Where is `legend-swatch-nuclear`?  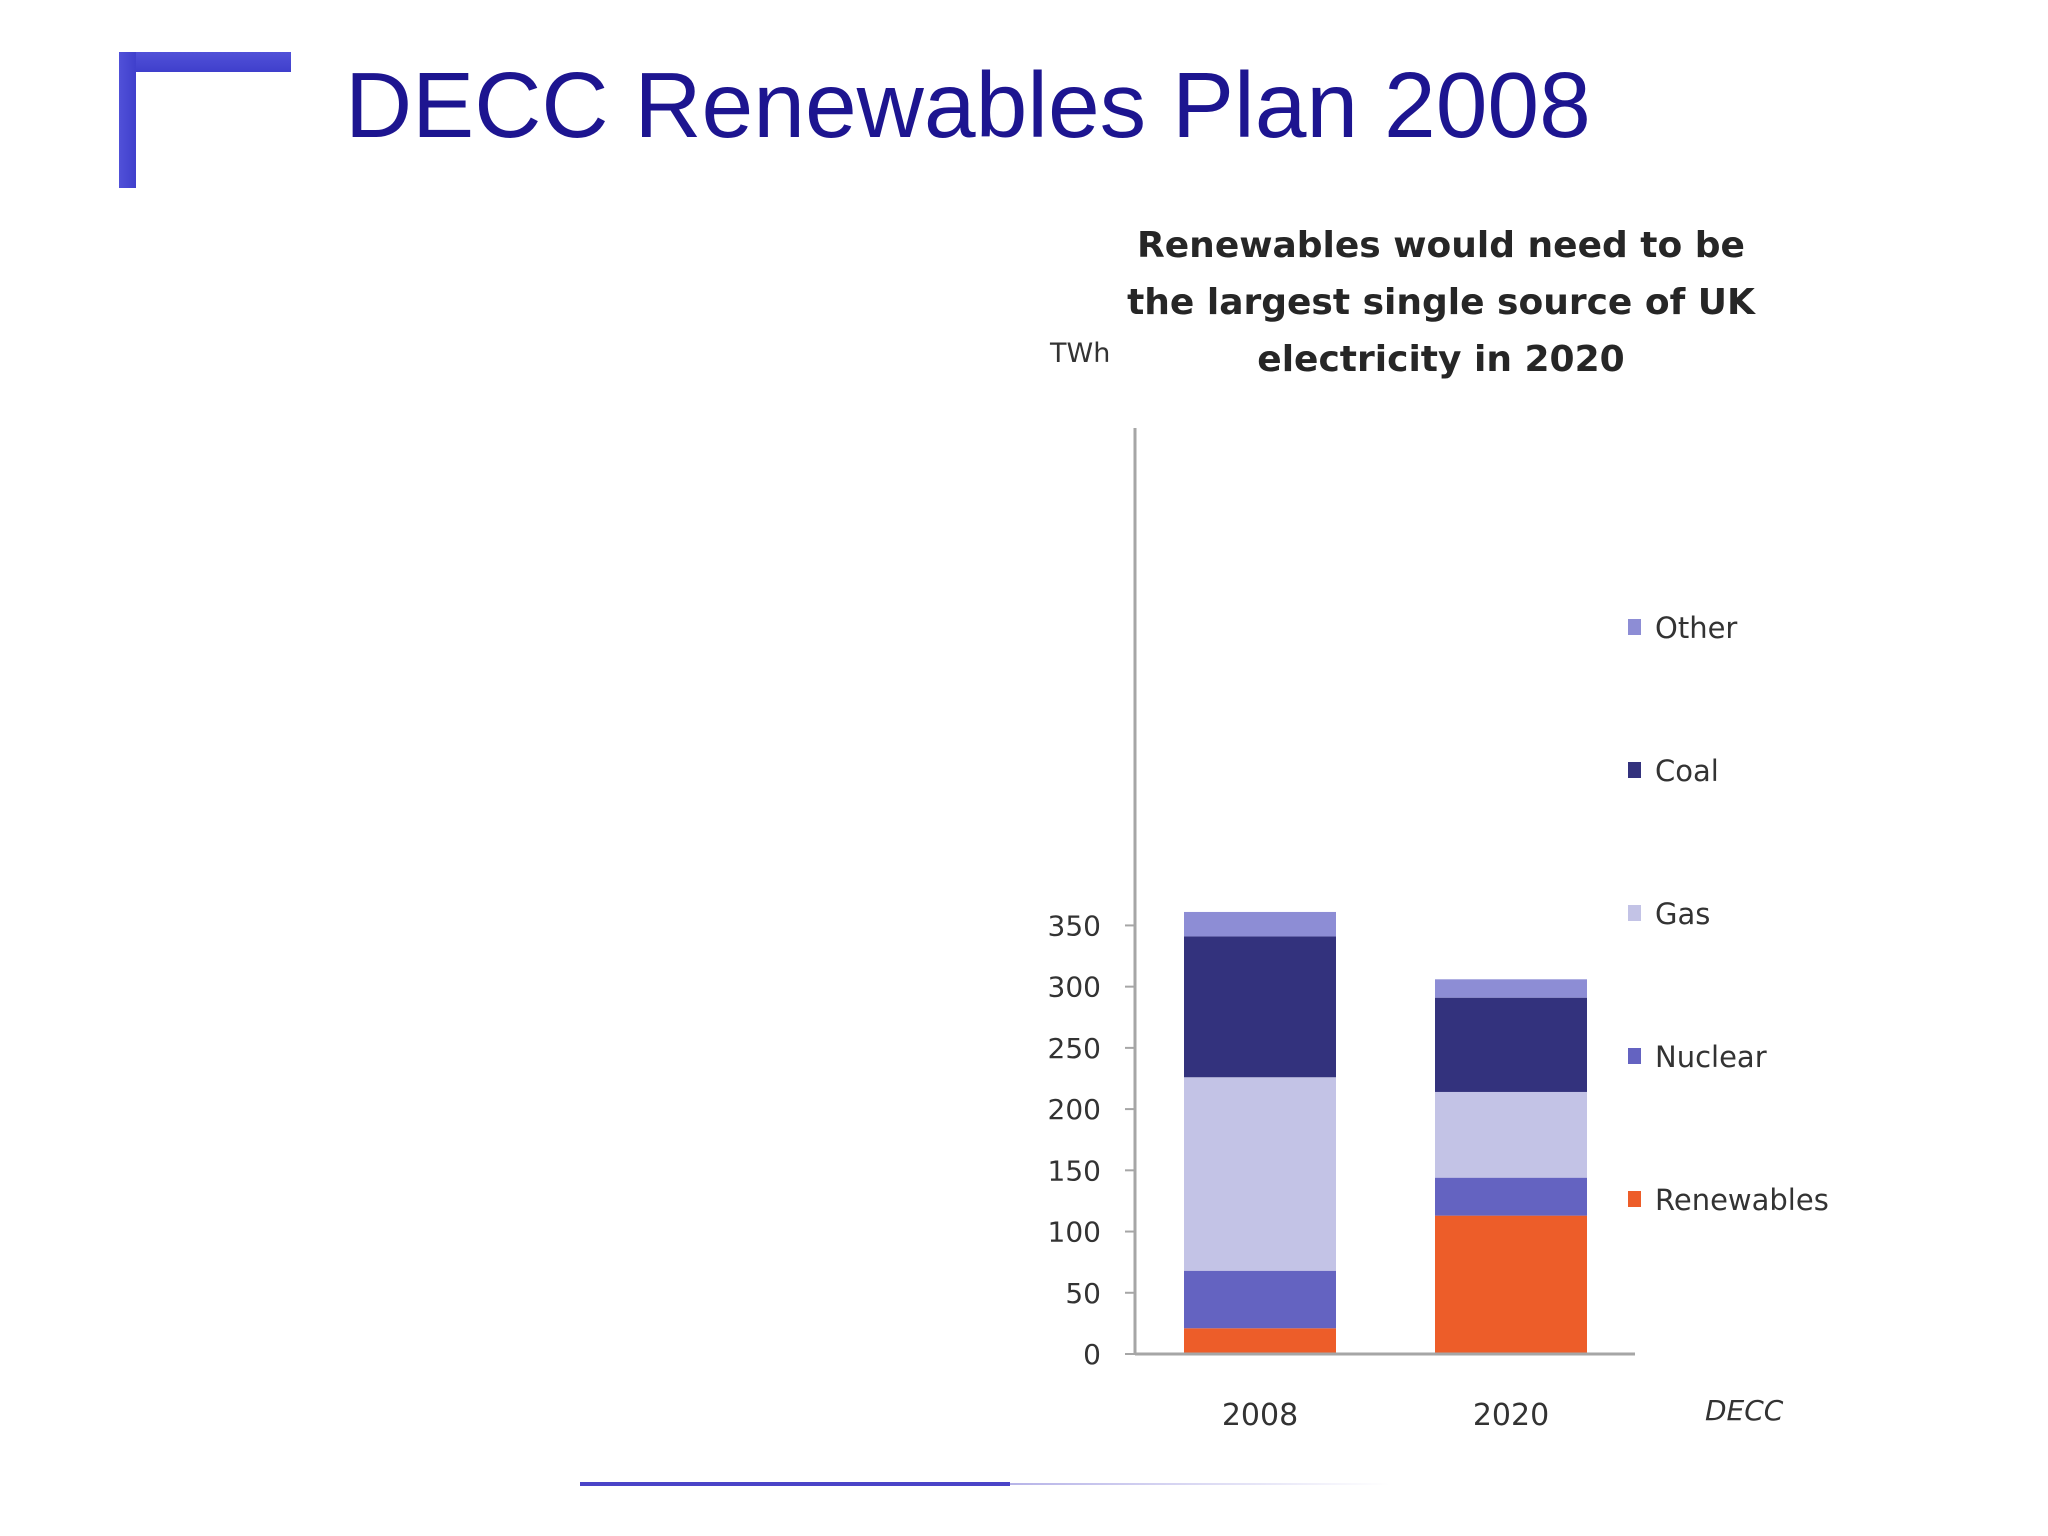
legend-swatch-nuclear is located at coordinates (1634, 1056).